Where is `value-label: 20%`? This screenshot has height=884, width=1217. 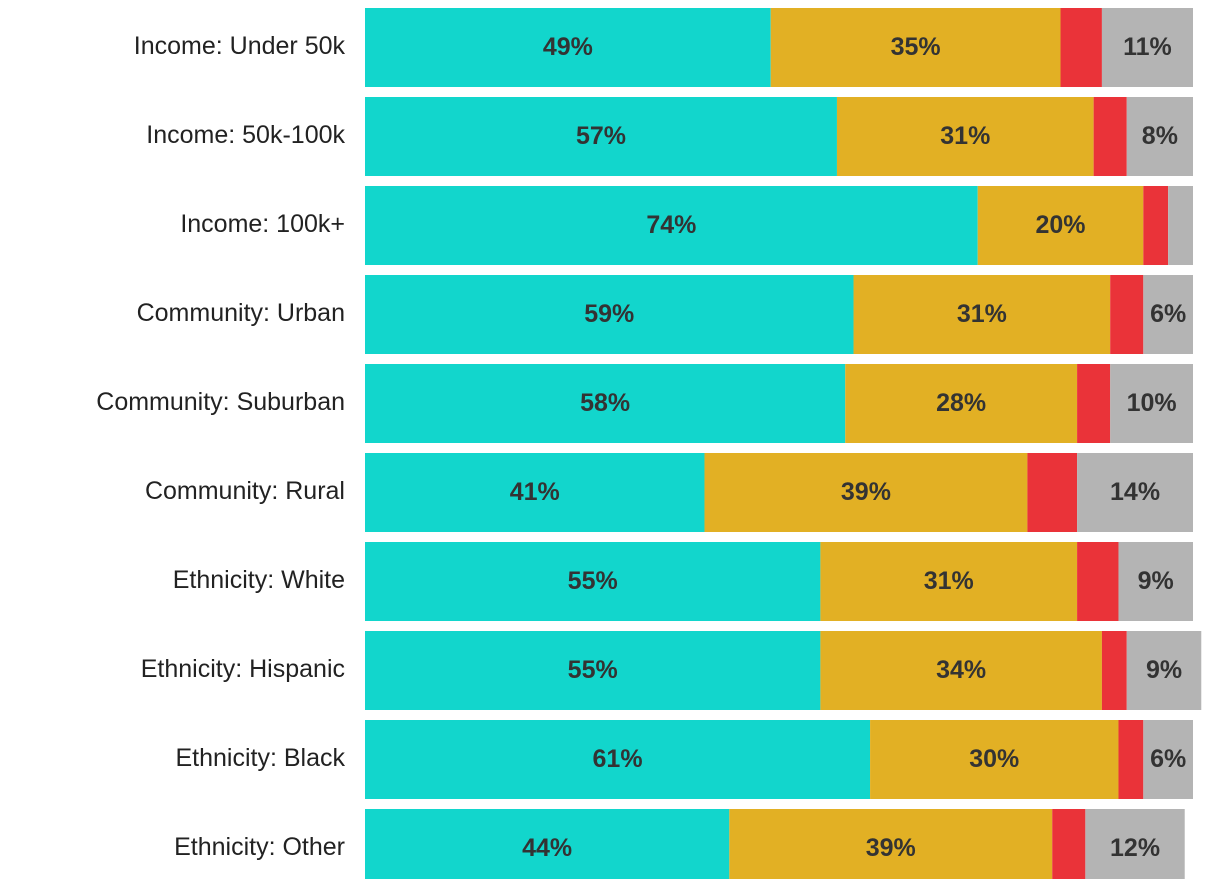
value-label: 20% is located at coordinates (1060, 225).